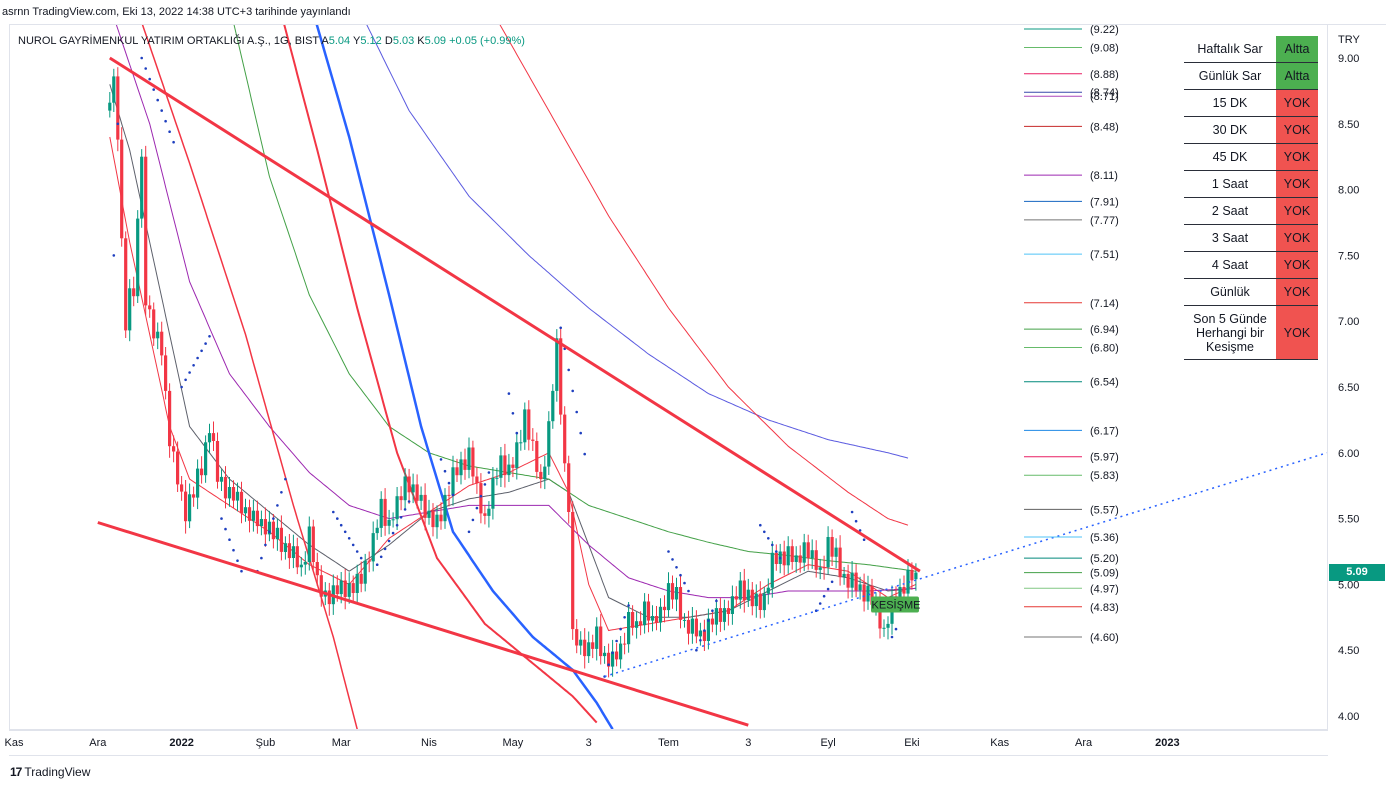 This screenshot has width=1386, height=791. Describe the element at coordinates (1251, 238) in the screenshot. I see `status-row: 3 Saat YOK` at that location.